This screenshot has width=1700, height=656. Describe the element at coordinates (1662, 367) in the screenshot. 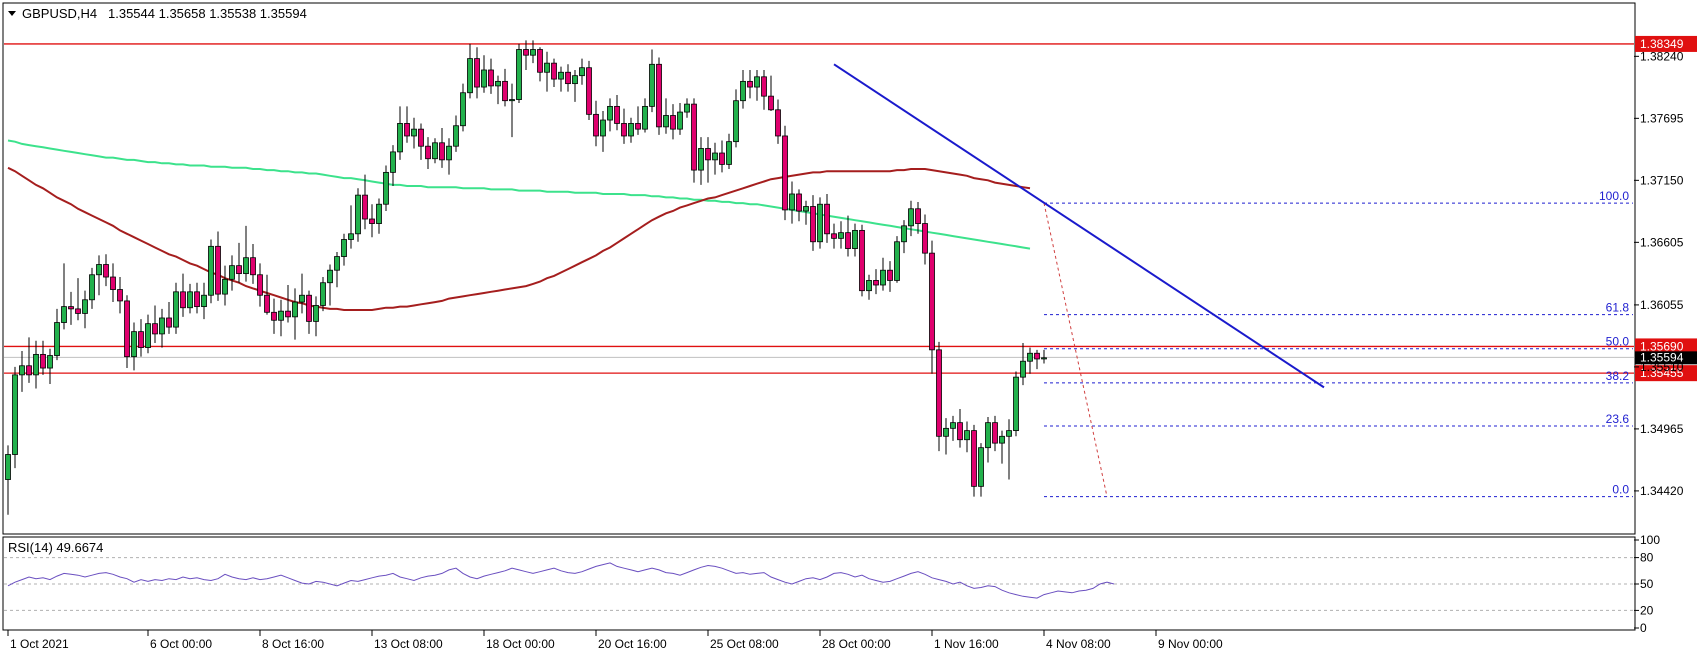

I see `y-tick-label: 1.35510` at that location.